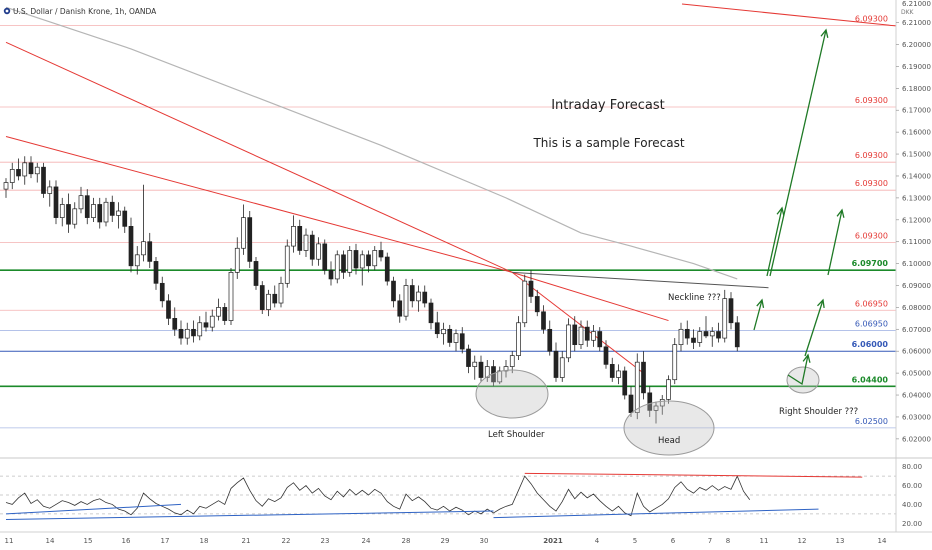 This screenshot has width=932, height=550. What do you see at coordinates (798, 153) in the screenshot?
I see `forecast-arrow-long` at bounding box center [798, 153].